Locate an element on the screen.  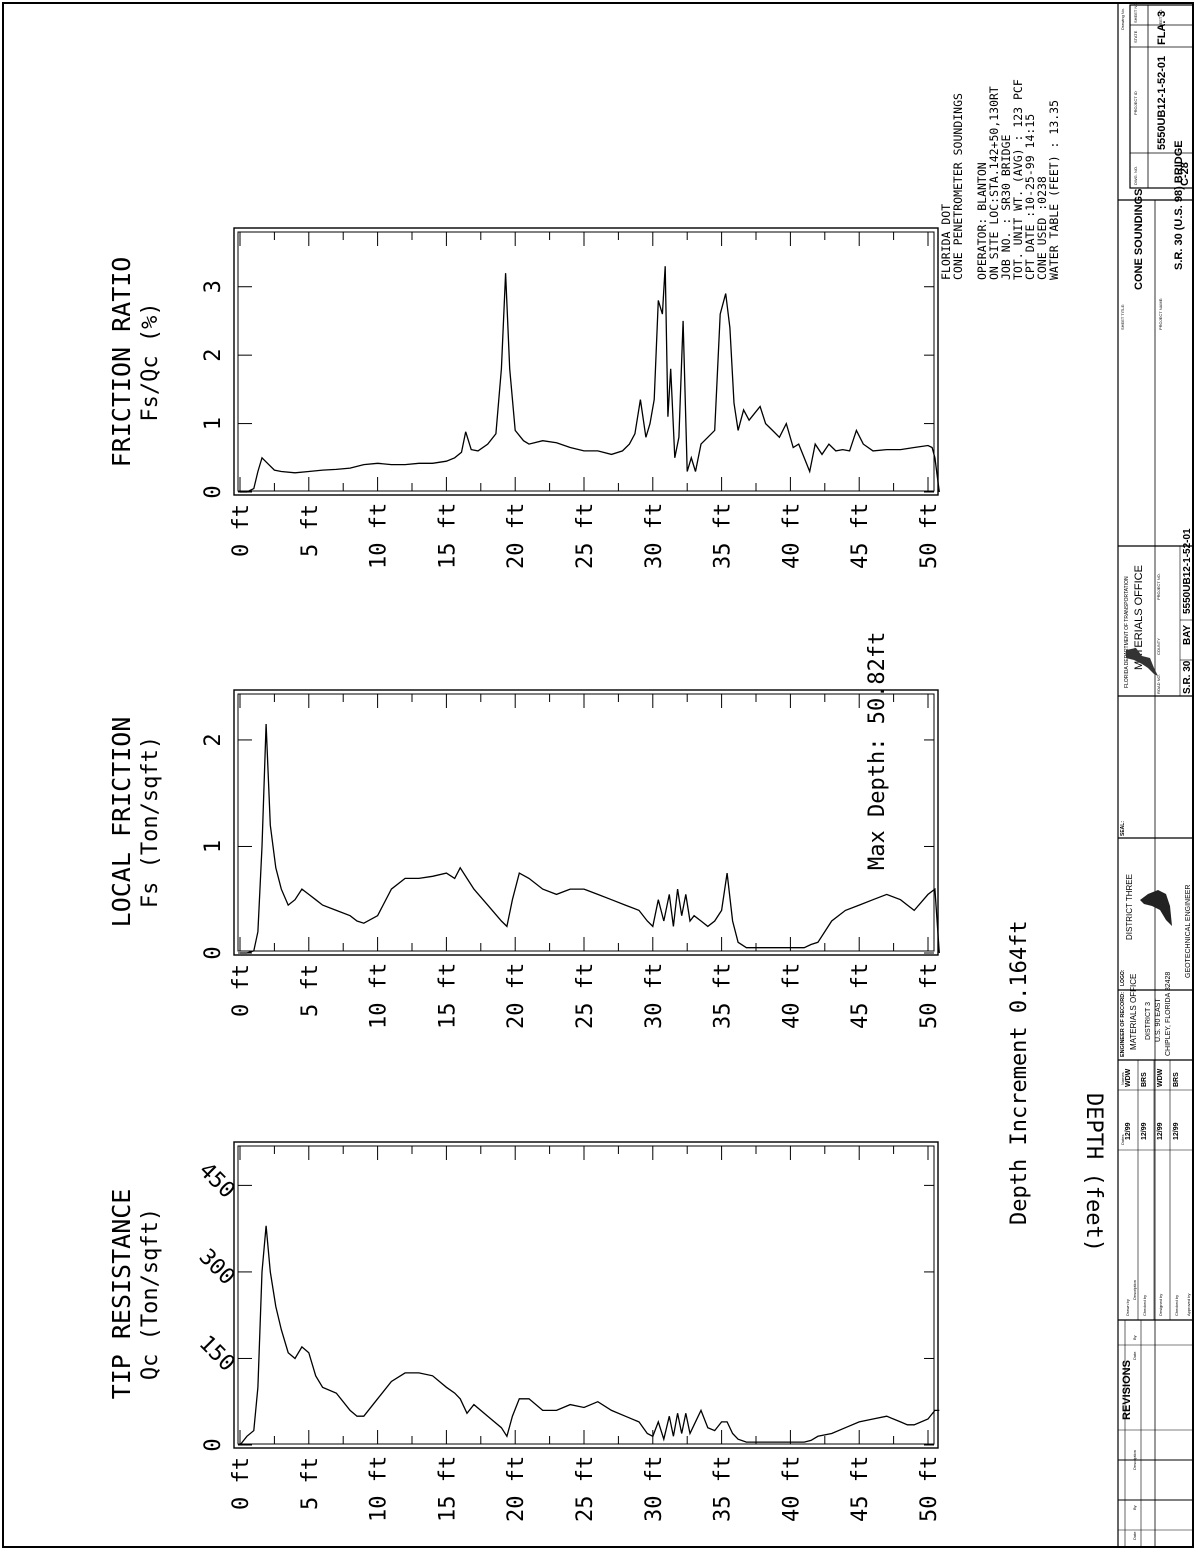
value-tick-label: 450 is located at coordinates (217, 1181).